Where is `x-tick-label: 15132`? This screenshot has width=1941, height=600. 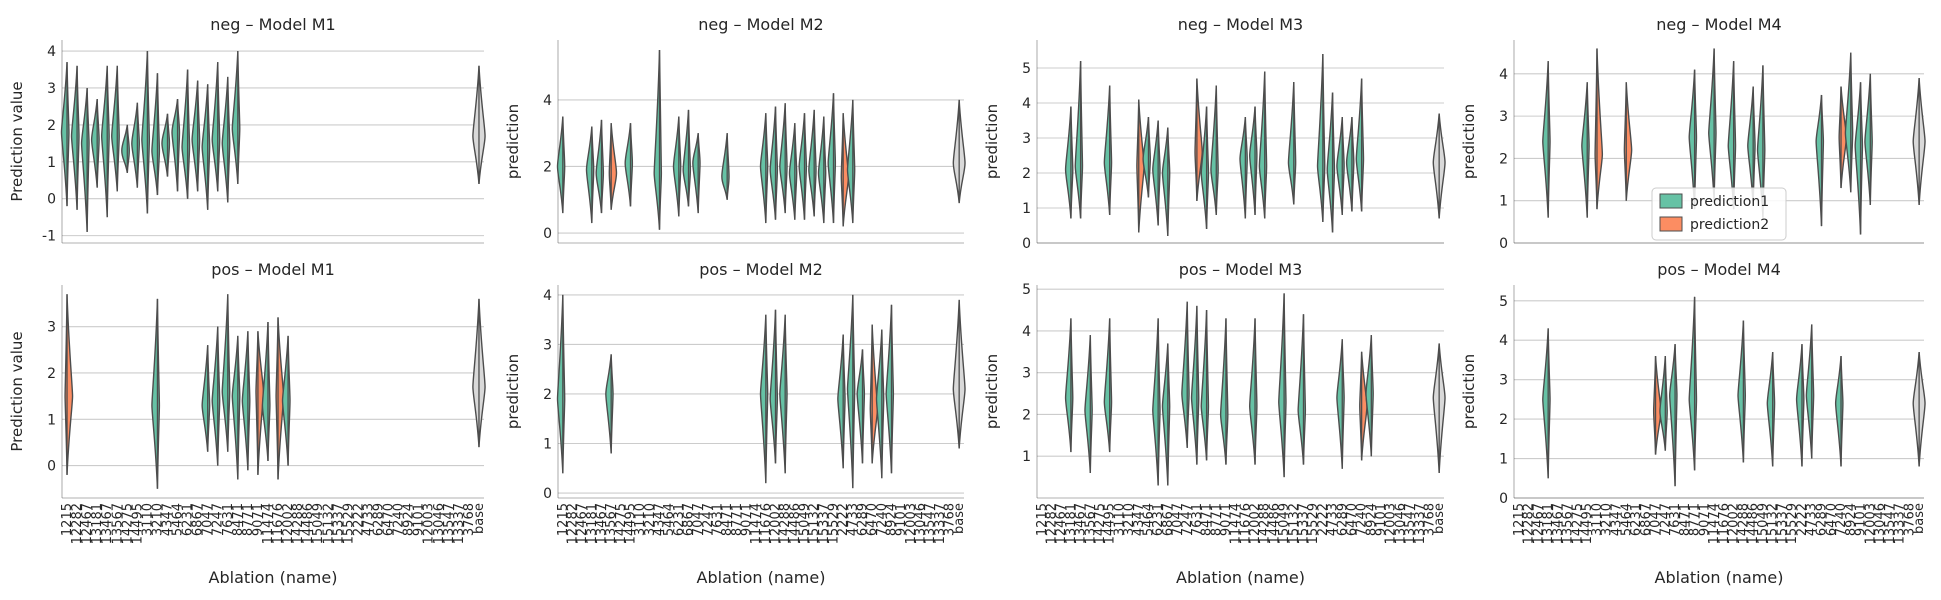
x-tick-label: 15132 is located at coordinates (328, 523).